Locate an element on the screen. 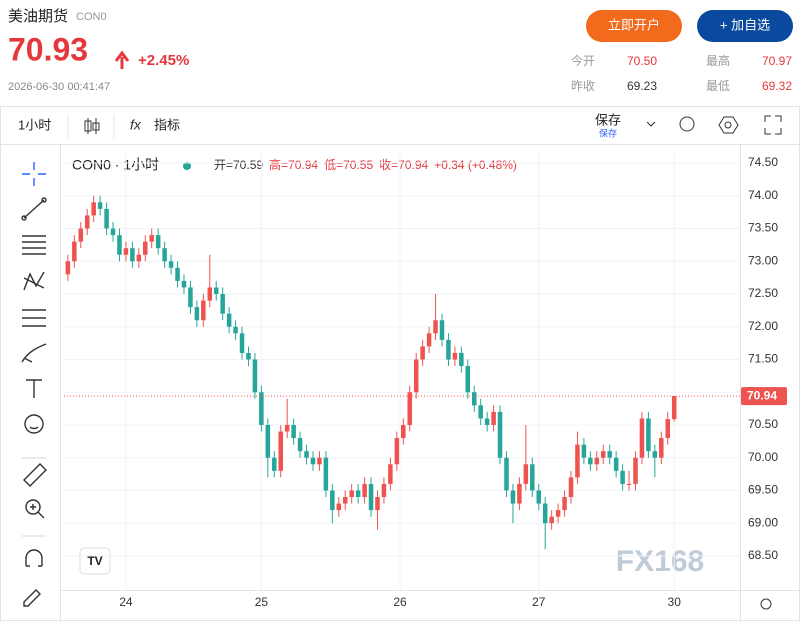 The height and width of the screenshot is (621, 800). add-watch-label: + 加自选 is located at coordinates (745, 24).